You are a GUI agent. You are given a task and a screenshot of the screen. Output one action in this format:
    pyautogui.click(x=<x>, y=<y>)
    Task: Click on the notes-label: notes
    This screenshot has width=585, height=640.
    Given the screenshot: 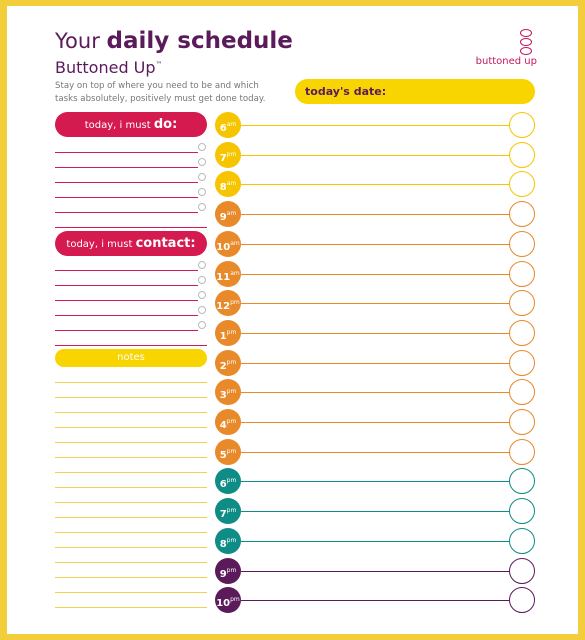 What is the action you would take?
    pyautogui.click(x=131, y=357)
    